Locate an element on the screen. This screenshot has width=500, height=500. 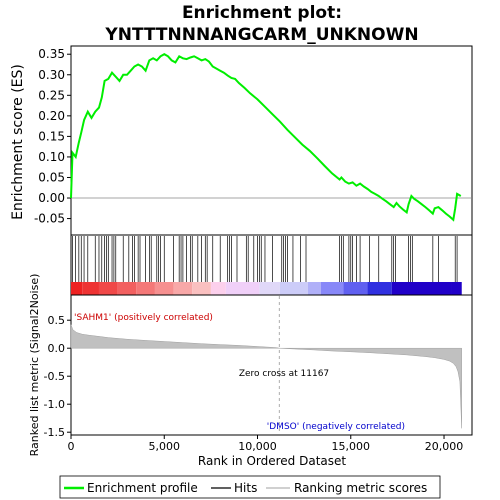
metric-y-ticks: -1.5 -1.0 -0.5 0.0 0.5 is located at coordinates (57, 376).